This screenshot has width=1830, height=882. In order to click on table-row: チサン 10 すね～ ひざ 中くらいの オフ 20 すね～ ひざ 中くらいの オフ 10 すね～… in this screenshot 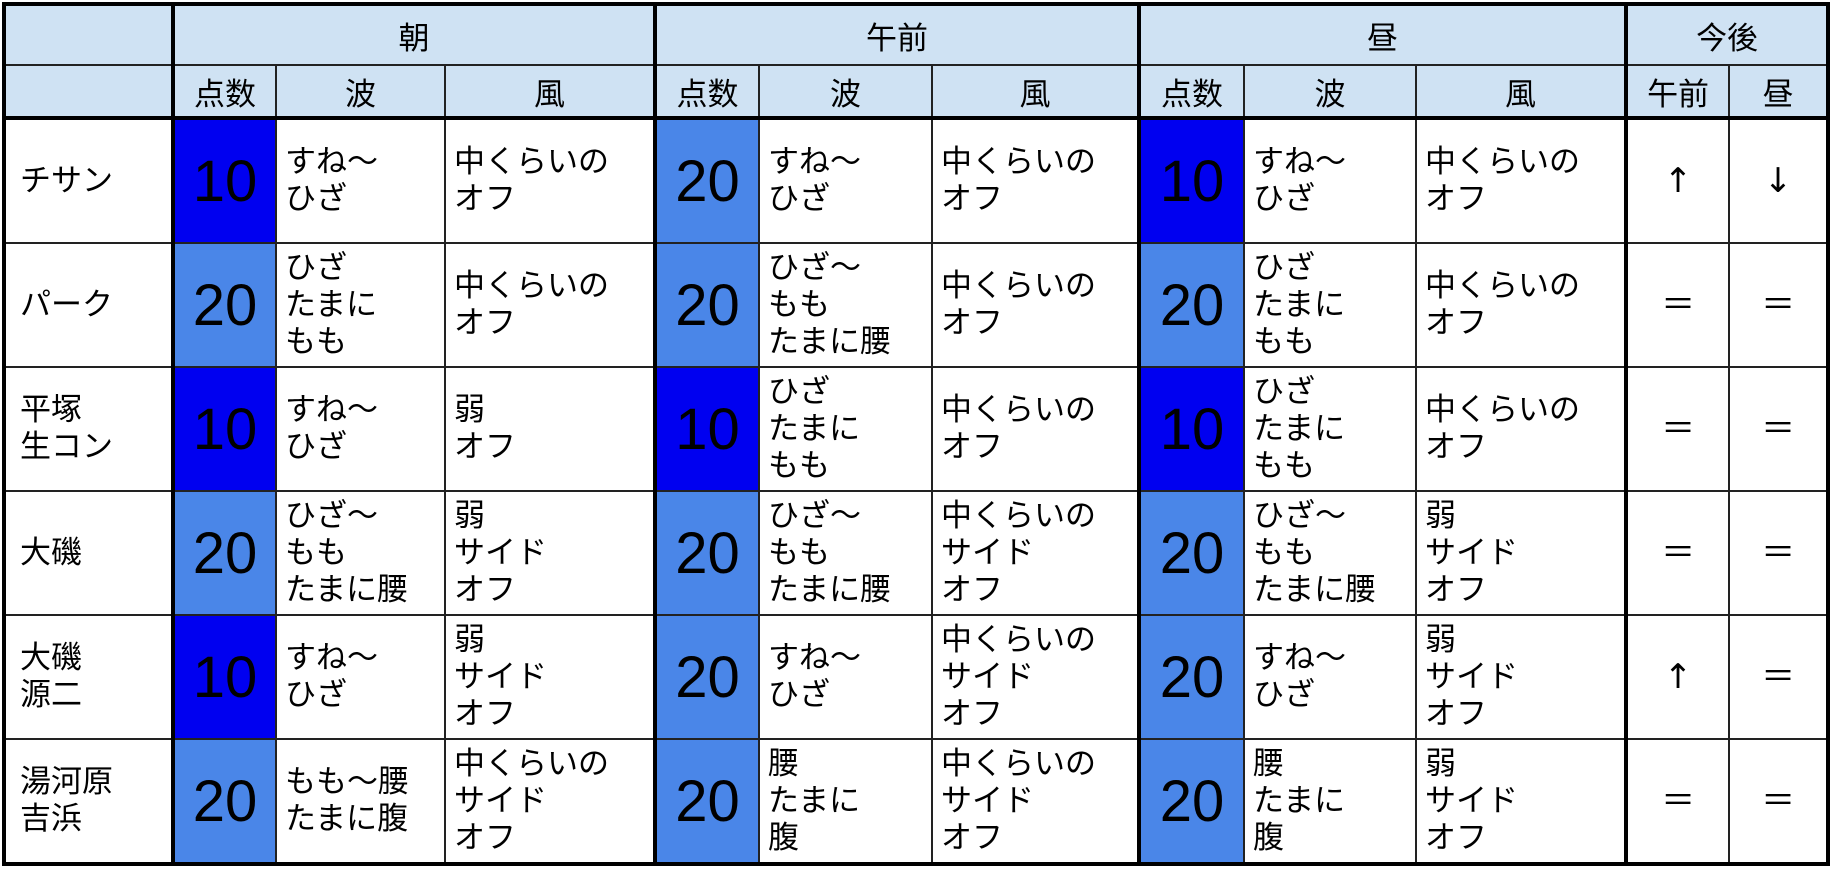, I will do `click(916, 180)`.